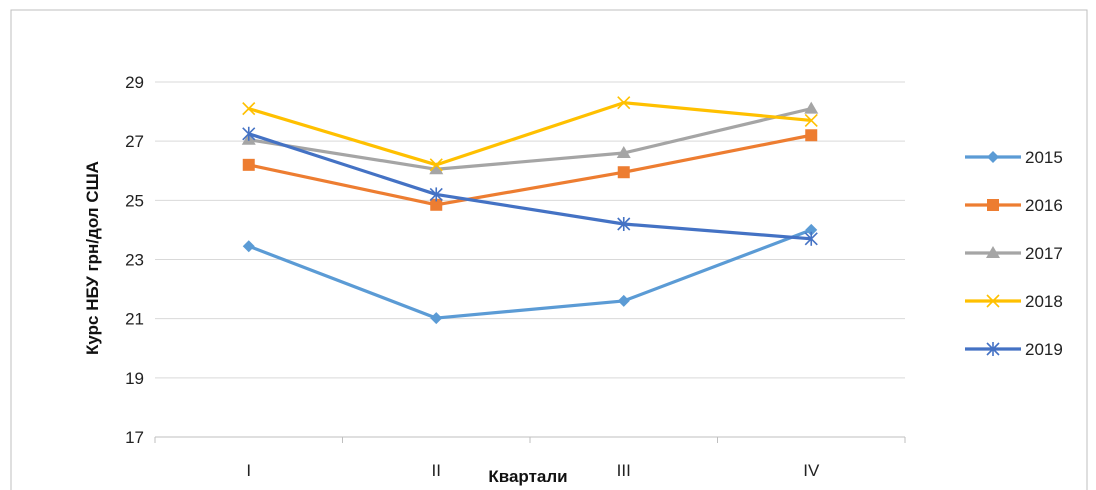 The height and width of the screenshot is (490, 1096). I want to click on legend-marker, so click(993, 205).